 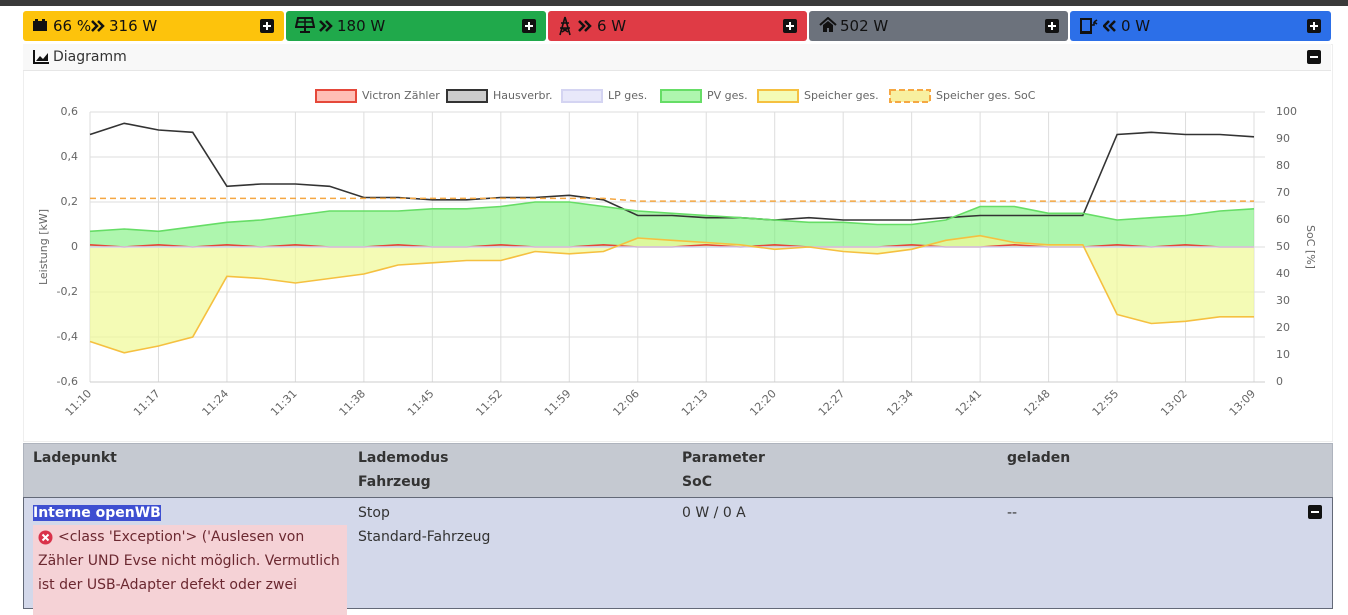 What do you see at coordinates (697, 482) in the screenshot?
I see `header: SoC` at bounding box center [697, 482].